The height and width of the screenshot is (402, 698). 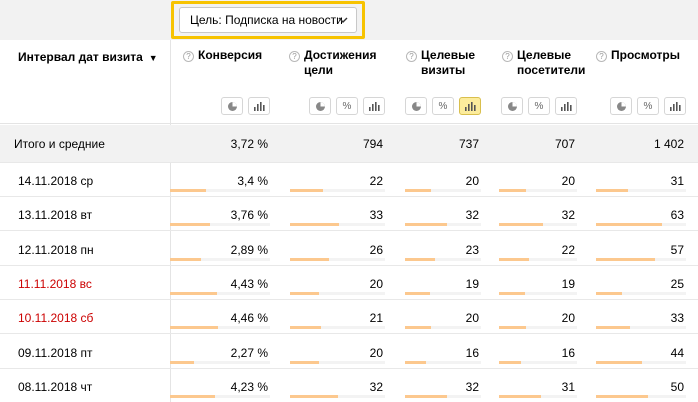 What do you see at coordinates (80, 57) in the screenshot?
I see `dimension-header-label: Интервал дат визита` at bounding box center [80, 57].